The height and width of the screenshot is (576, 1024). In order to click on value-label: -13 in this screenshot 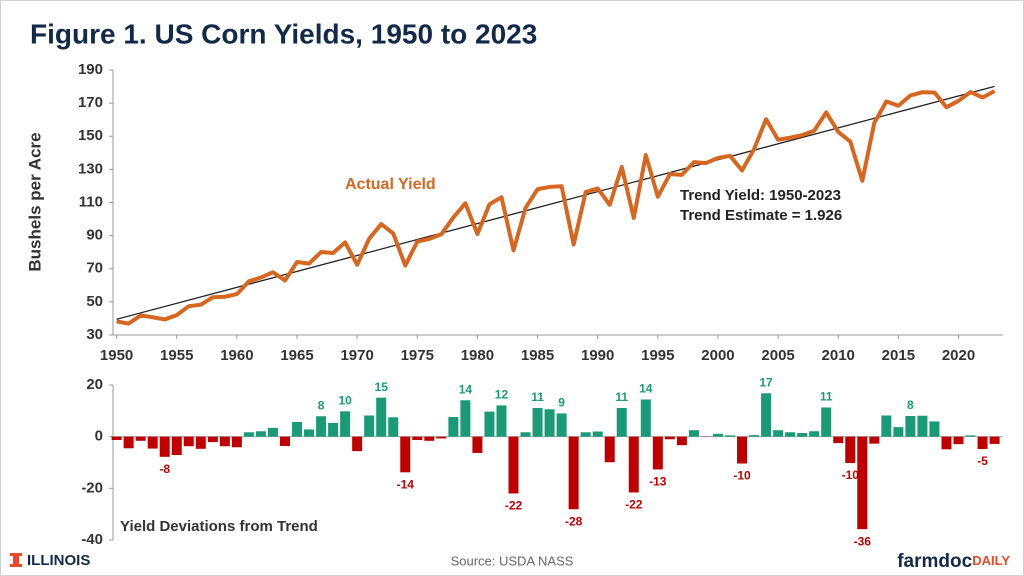, I will do `click(658, 482)`.